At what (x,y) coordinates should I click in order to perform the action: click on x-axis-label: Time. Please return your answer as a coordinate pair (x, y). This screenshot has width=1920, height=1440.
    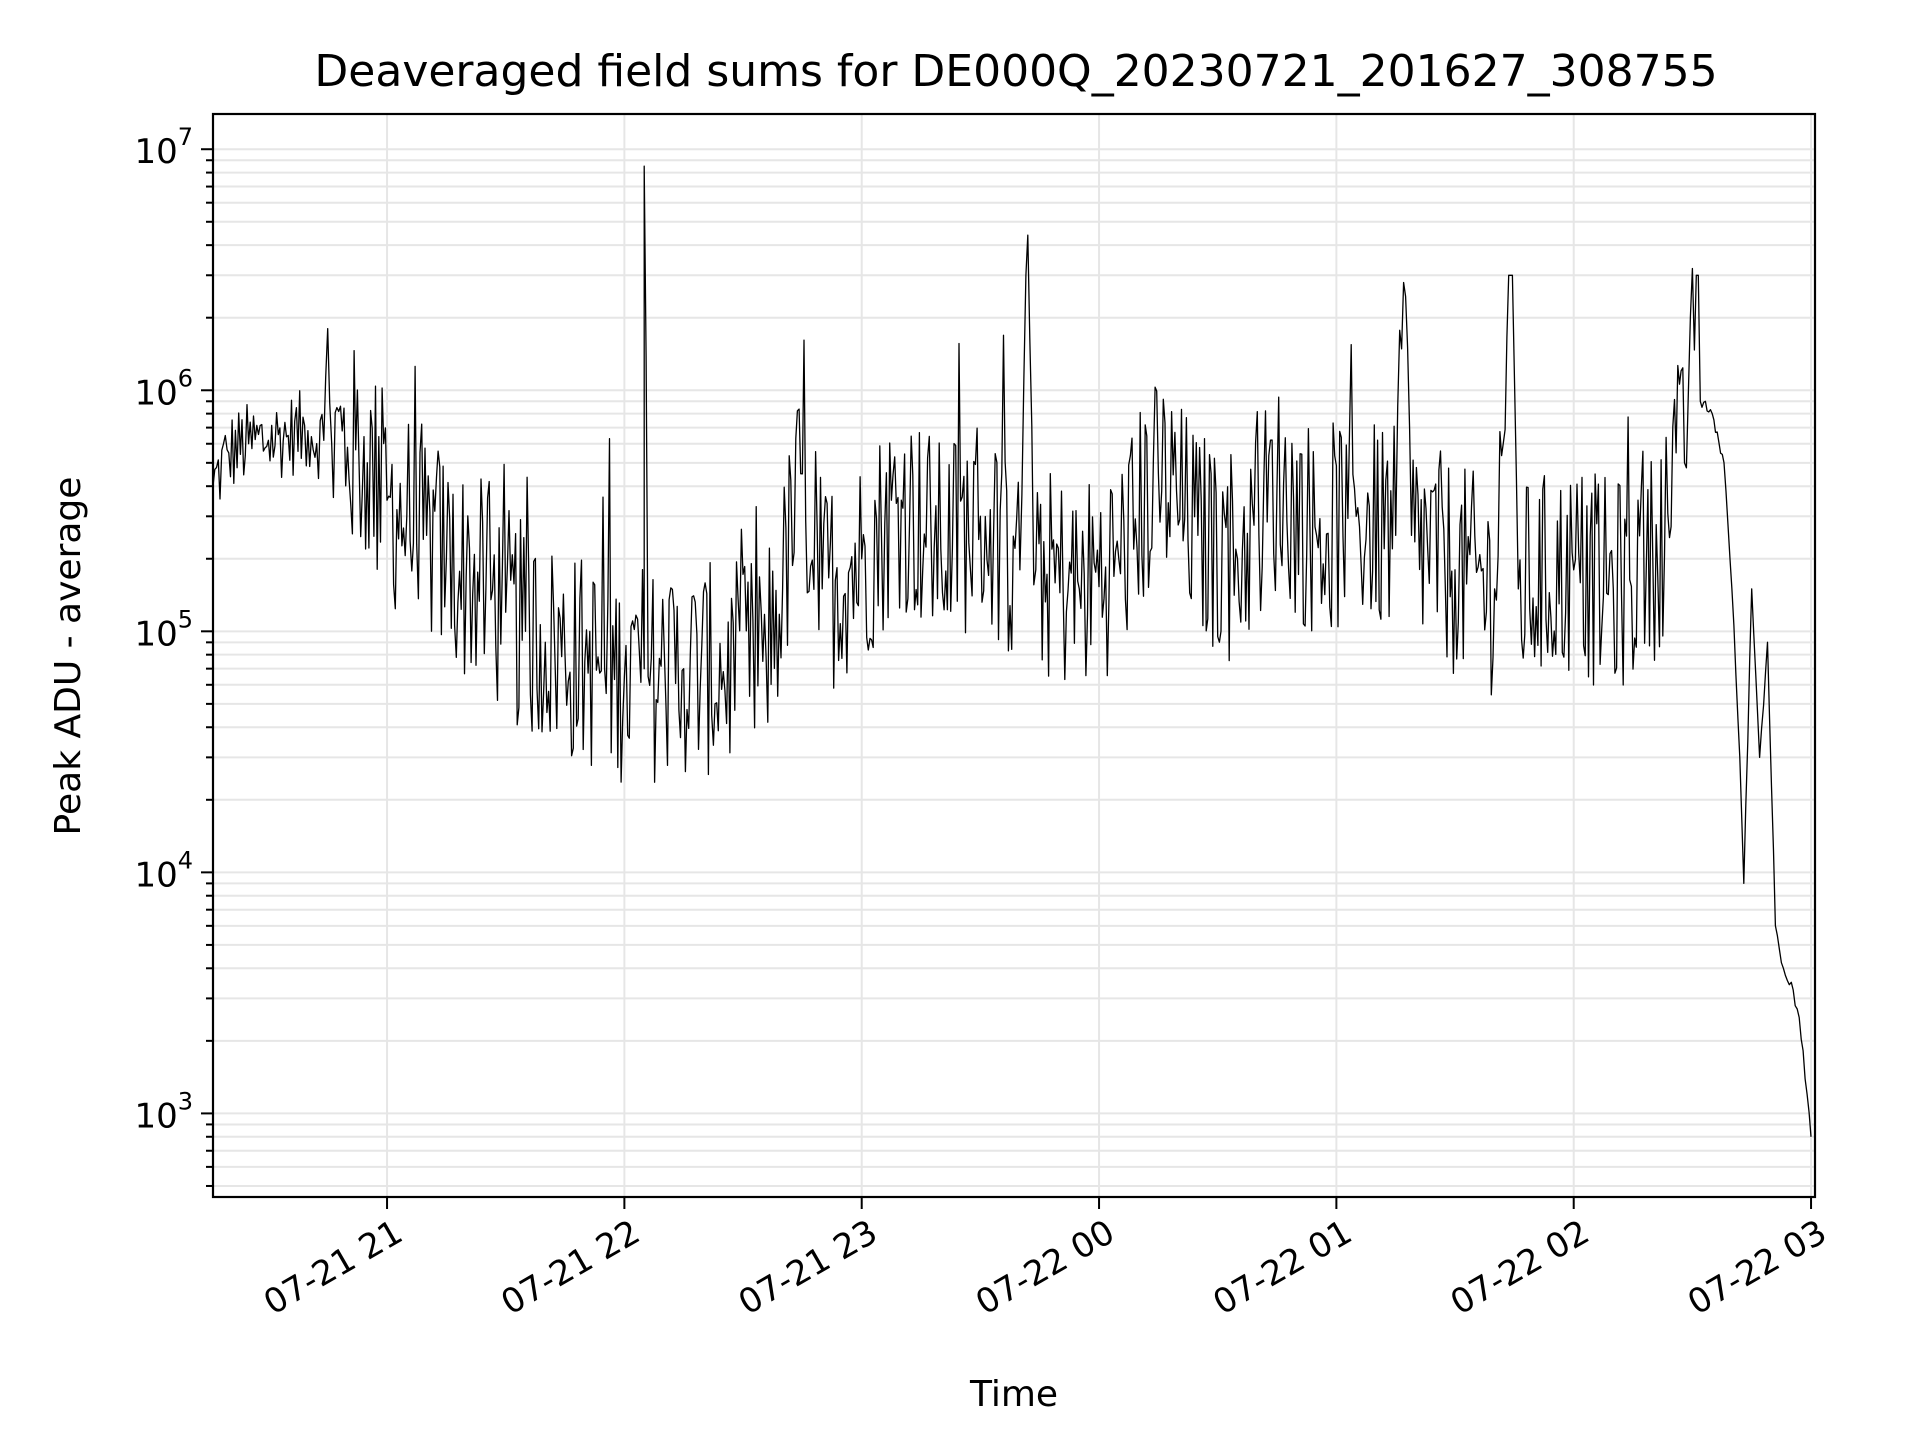
    Looking at the image, I should click on (1013, 1394).